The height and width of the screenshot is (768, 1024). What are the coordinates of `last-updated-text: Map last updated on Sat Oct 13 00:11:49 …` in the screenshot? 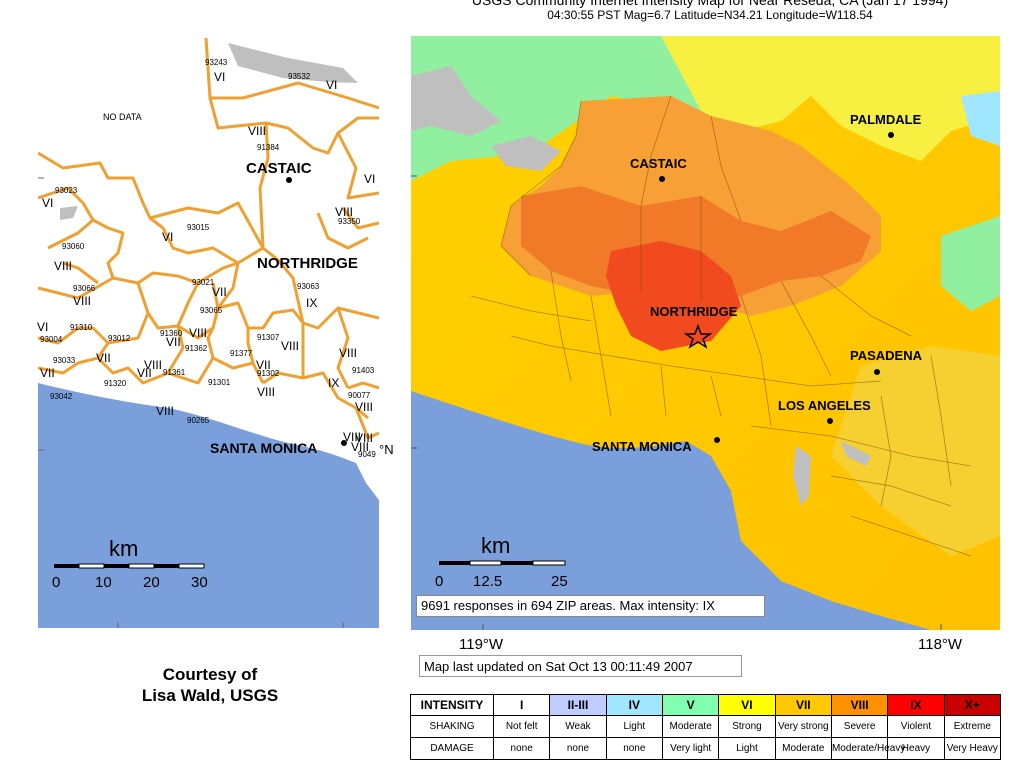 It's located at (580, 666).